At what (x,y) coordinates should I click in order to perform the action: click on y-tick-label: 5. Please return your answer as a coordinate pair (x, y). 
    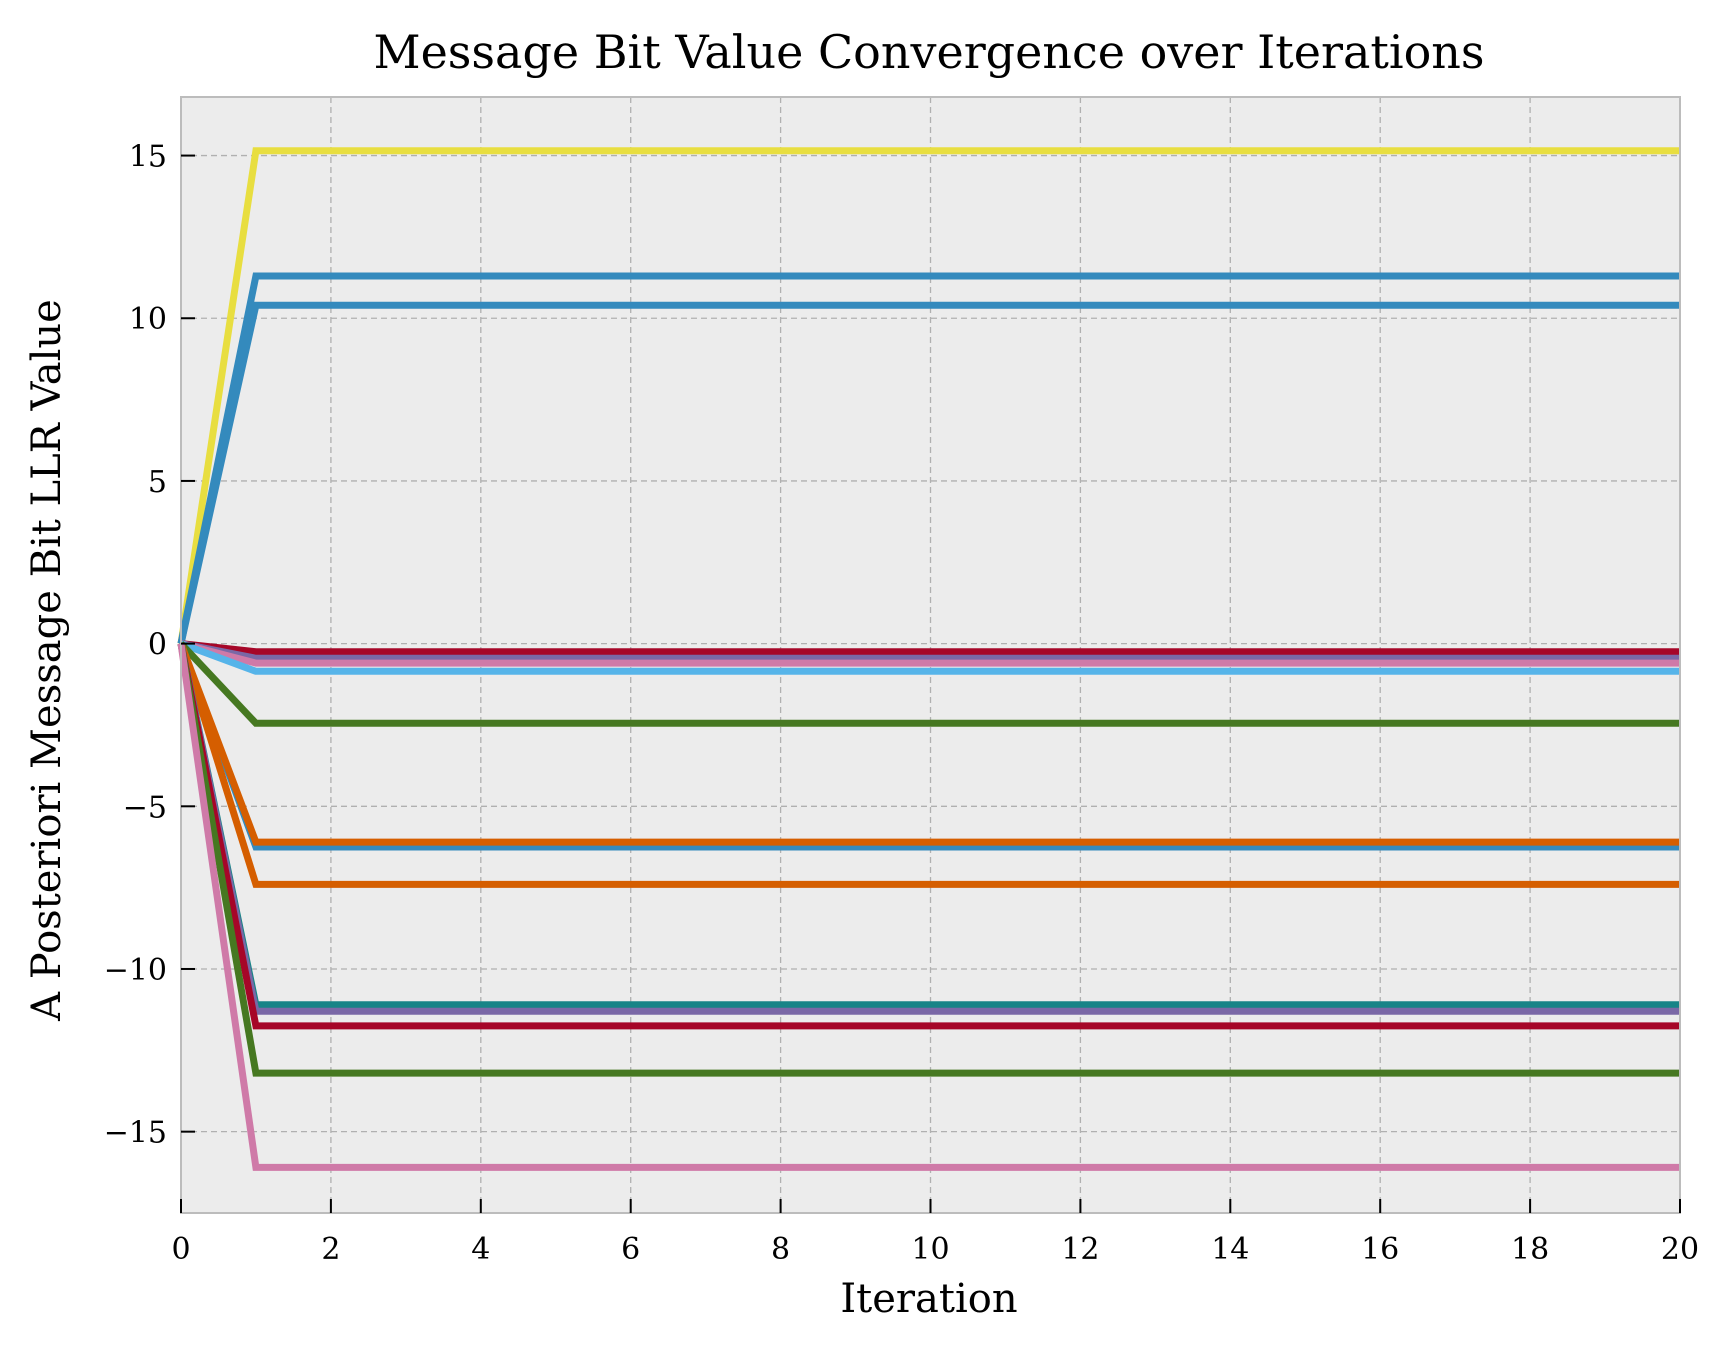
    Looking at the image, I should click on (157, 482).